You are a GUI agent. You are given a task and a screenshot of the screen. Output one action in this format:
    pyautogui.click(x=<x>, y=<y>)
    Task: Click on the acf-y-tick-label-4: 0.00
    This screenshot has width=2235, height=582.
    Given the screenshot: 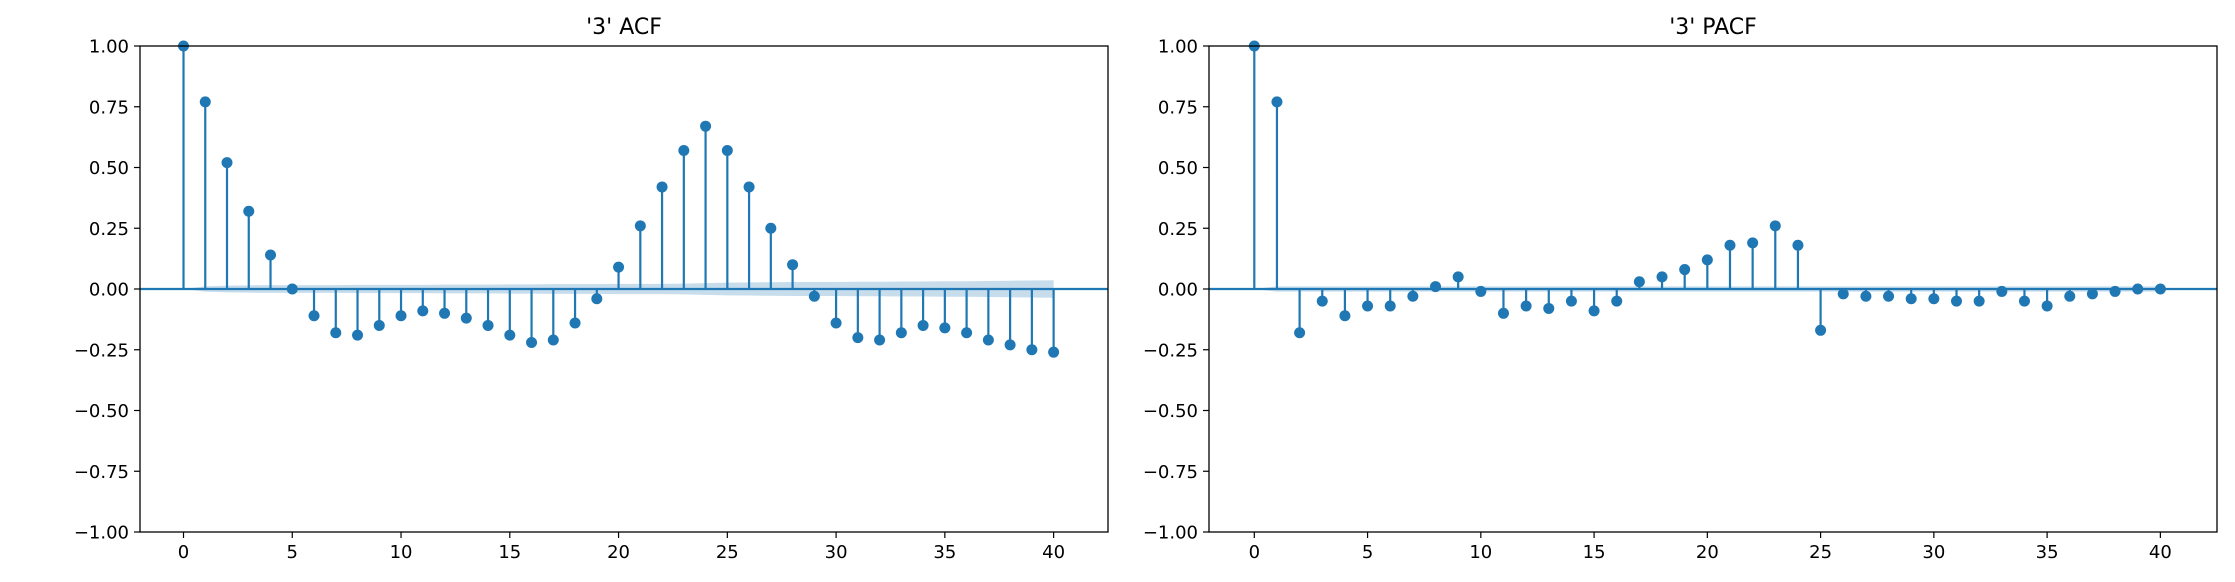 What is the action you would take?
    pyautogui.click(x=109, y=290)
    